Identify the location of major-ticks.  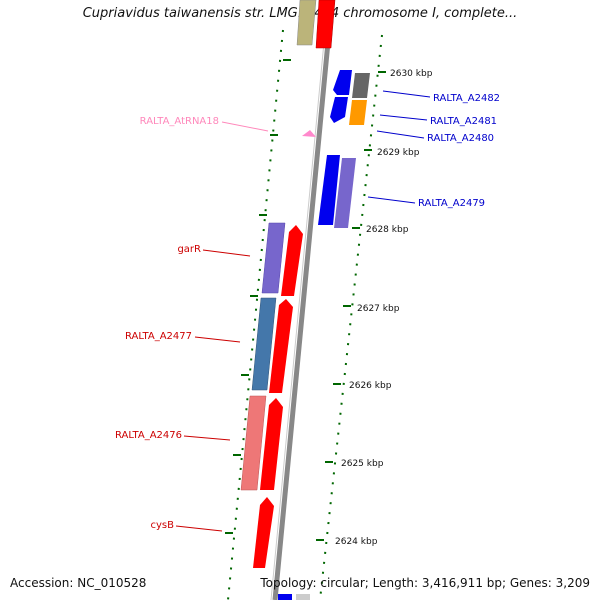
(351, 306).